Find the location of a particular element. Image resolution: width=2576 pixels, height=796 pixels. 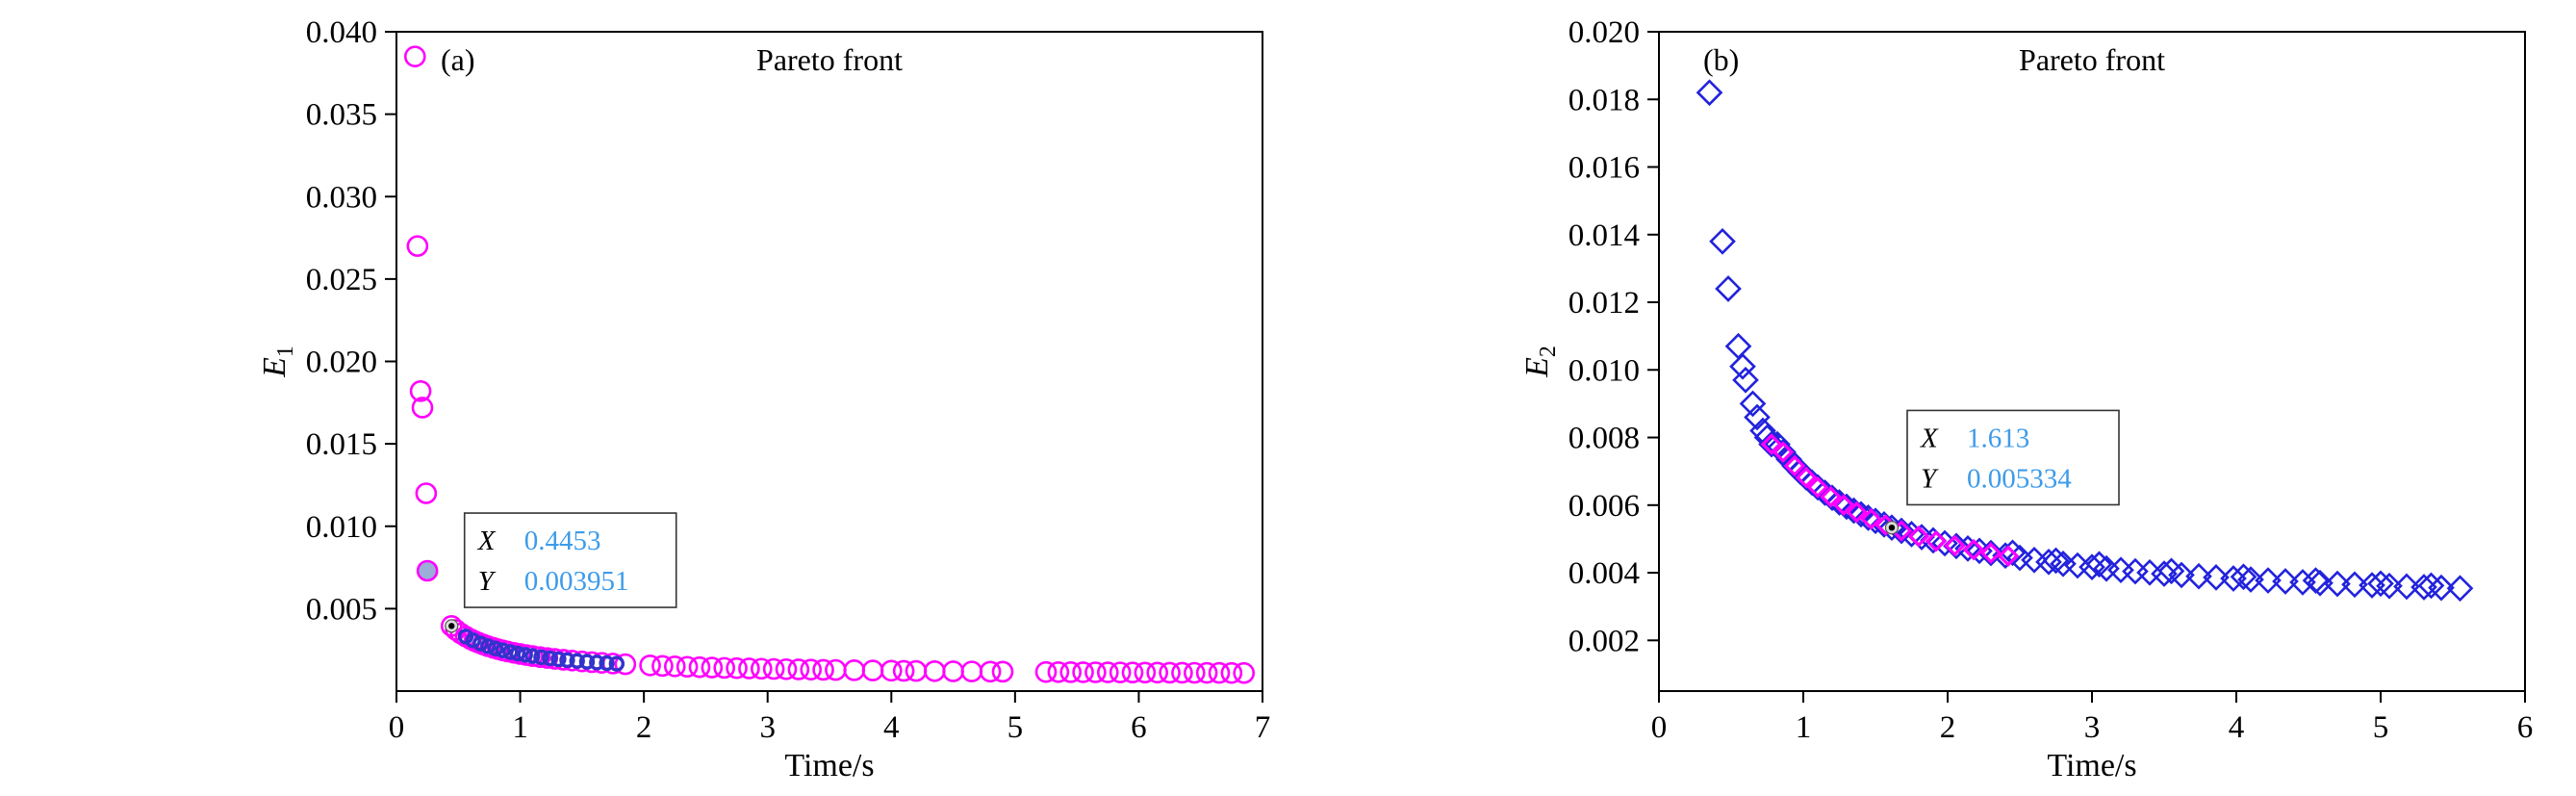

y-tick-label: 0.035 is located at coordinates (341, 115).